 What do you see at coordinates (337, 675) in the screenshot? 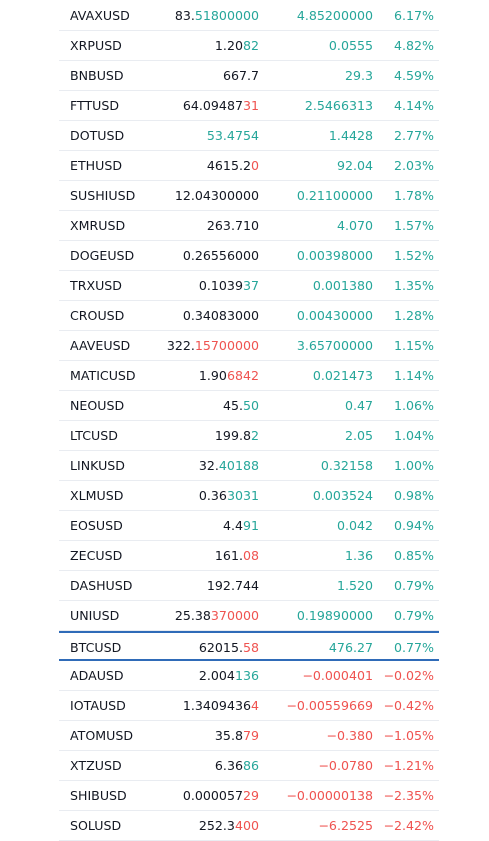
I see `change-value: −0.000401` at bounding box center [337, 675].